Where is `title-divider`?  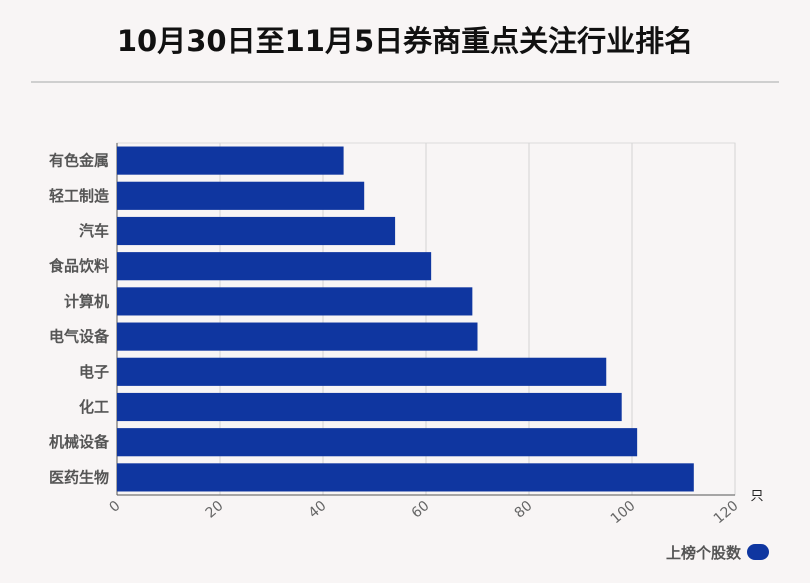
title-divider is located at coordinates (405, 82).